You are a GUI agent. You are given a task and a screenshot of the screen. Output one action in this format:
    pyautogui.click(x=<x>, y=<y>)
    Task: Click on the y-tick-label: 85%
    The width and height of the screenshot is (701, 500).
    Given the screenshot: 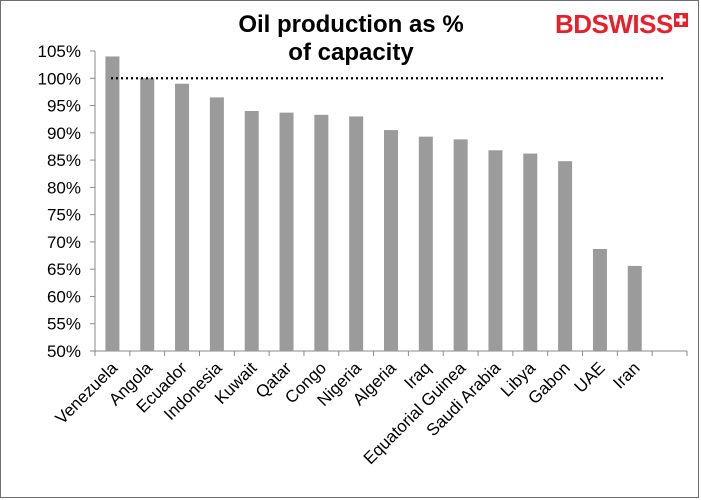 What is the action you would take?
    pyautogui.click(x=64, y=160)
    